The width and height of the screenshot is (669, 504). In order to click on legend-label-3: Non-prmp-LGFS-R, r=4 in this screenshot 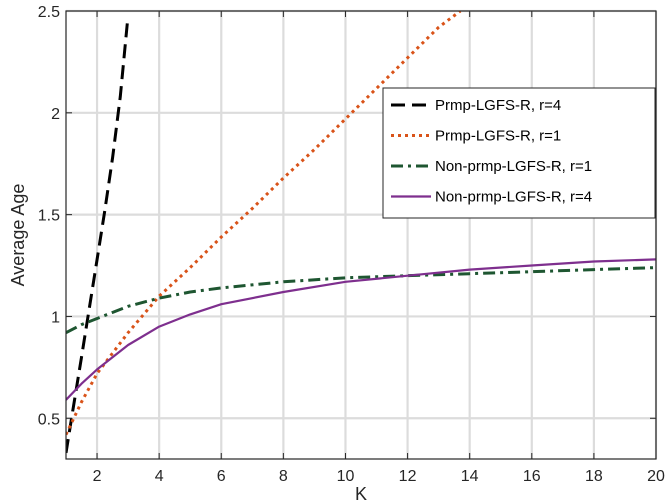, I will do `click(513, 197)`.